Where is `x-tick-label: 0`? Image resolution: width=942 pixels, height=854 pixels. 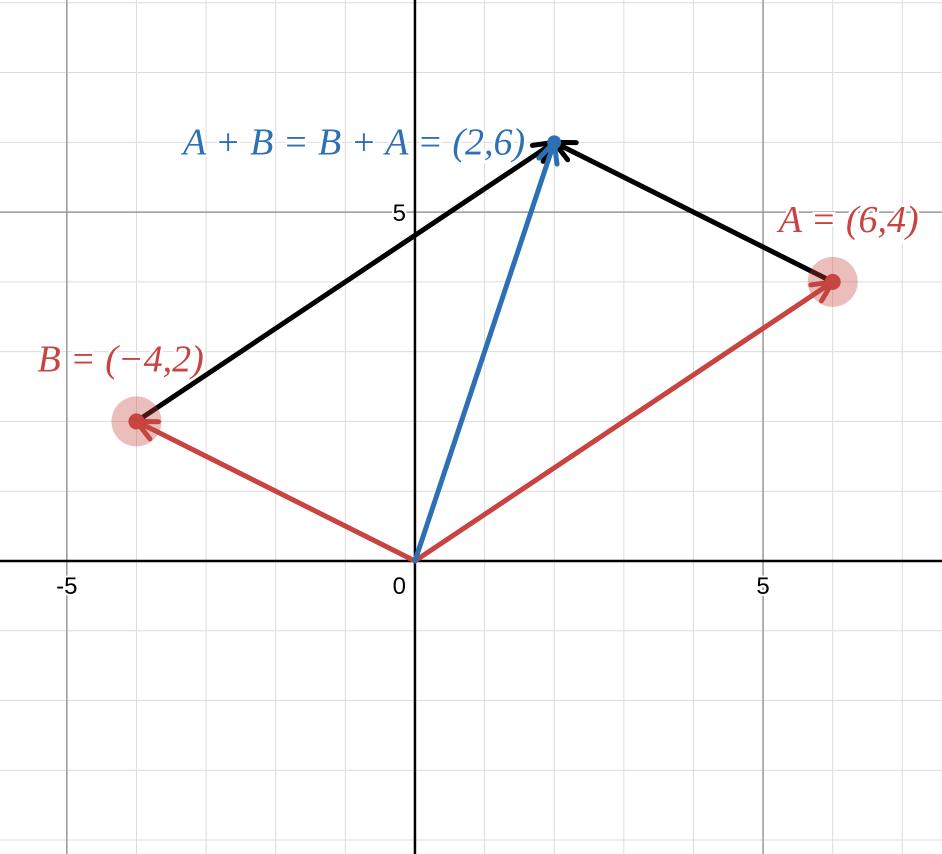
x-tick-label: 0 is located at coordinates (399, 586).